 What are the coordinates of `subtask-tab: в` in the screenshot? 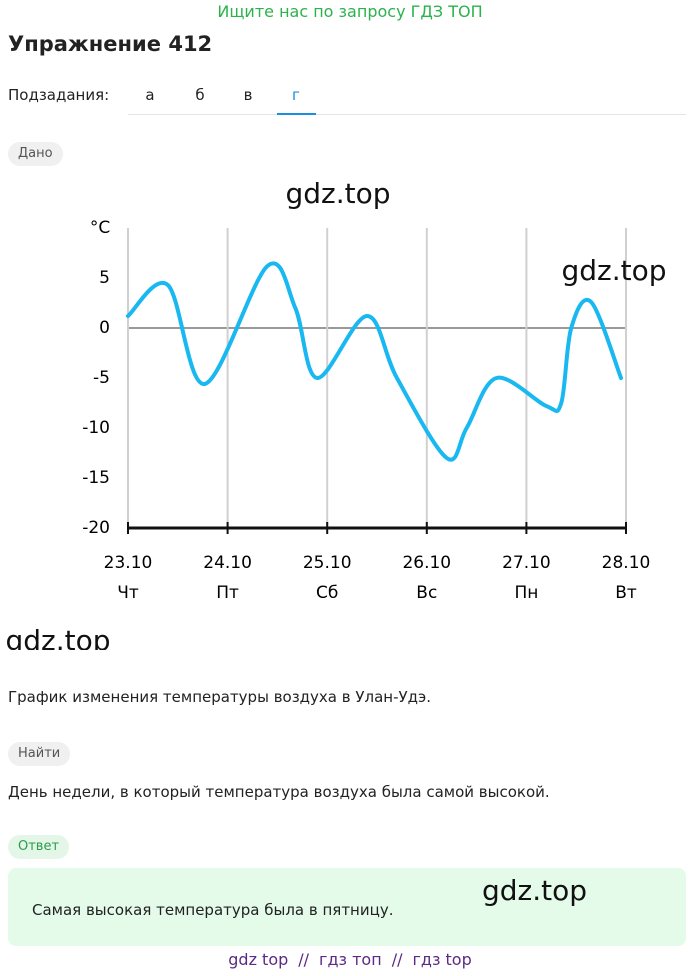 It's located at (248, 95).